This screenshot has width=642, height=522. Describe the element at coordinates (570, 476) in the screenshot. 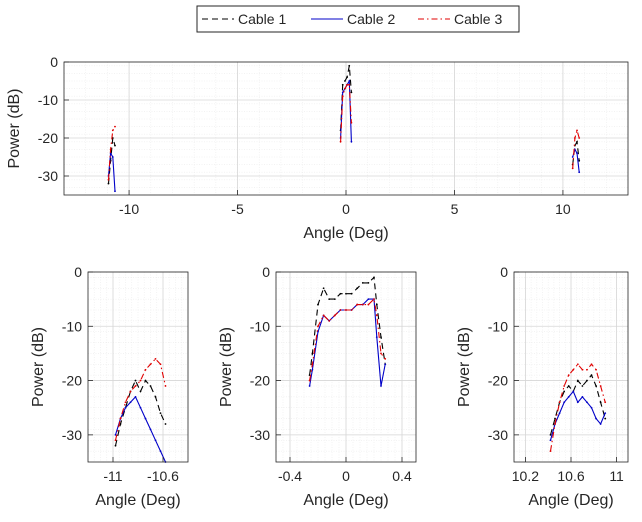

I see `x-tick-label: 10.6` at that location.